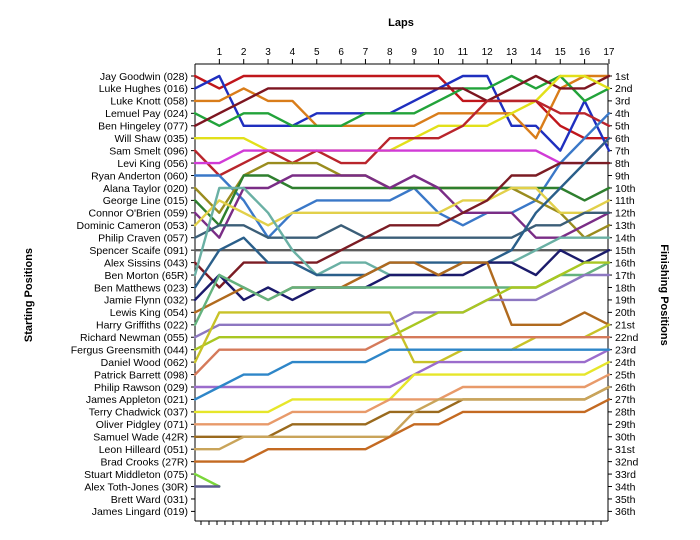 The image size is (700, 540). What do you see at coordinates (625, 375) in the screenshot?
I see `finishing-position-label: 25th` at bounding box center [625, 375].